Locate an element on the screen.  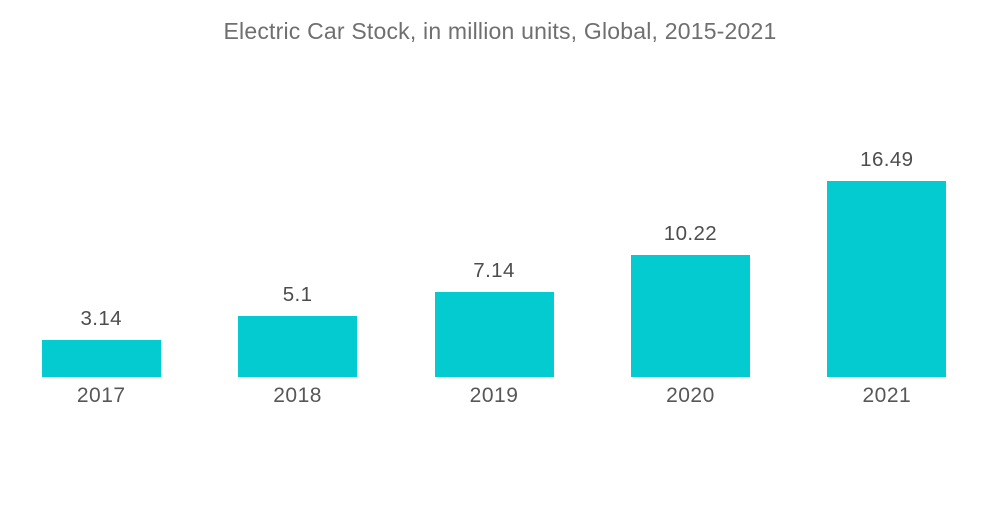
bar-column: 5.1 is located at coordinates (297, 330).